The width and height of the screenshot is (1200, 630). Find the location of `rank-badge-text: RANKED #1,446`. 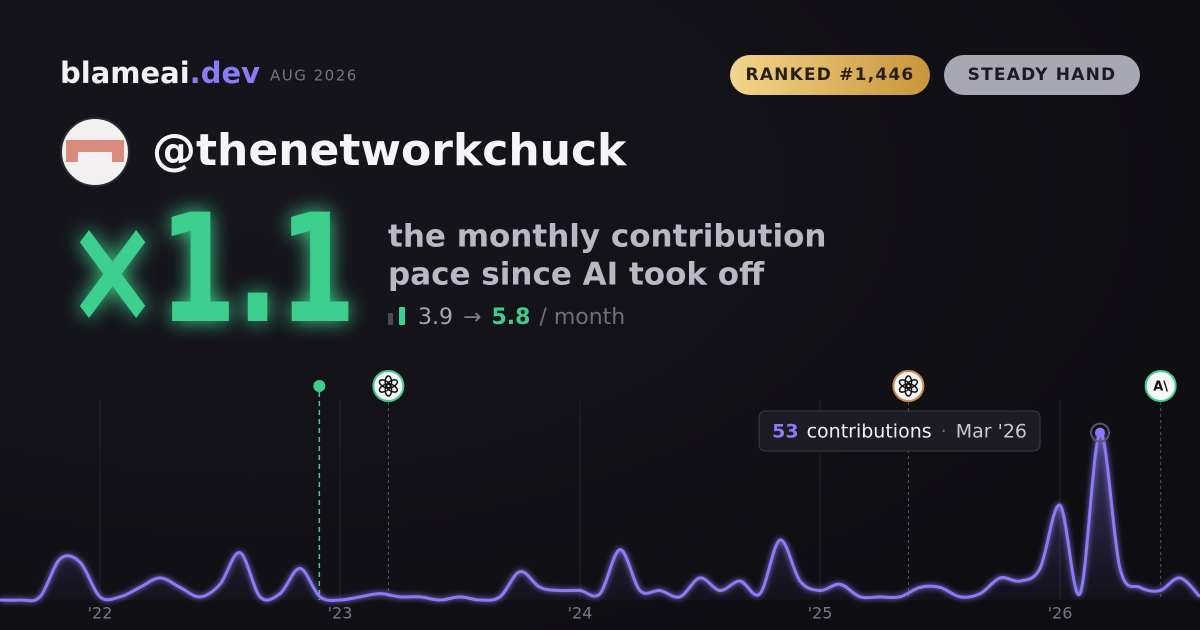

rank-badge-text: RANKED #1,446 is located at coordinates (830, 75).